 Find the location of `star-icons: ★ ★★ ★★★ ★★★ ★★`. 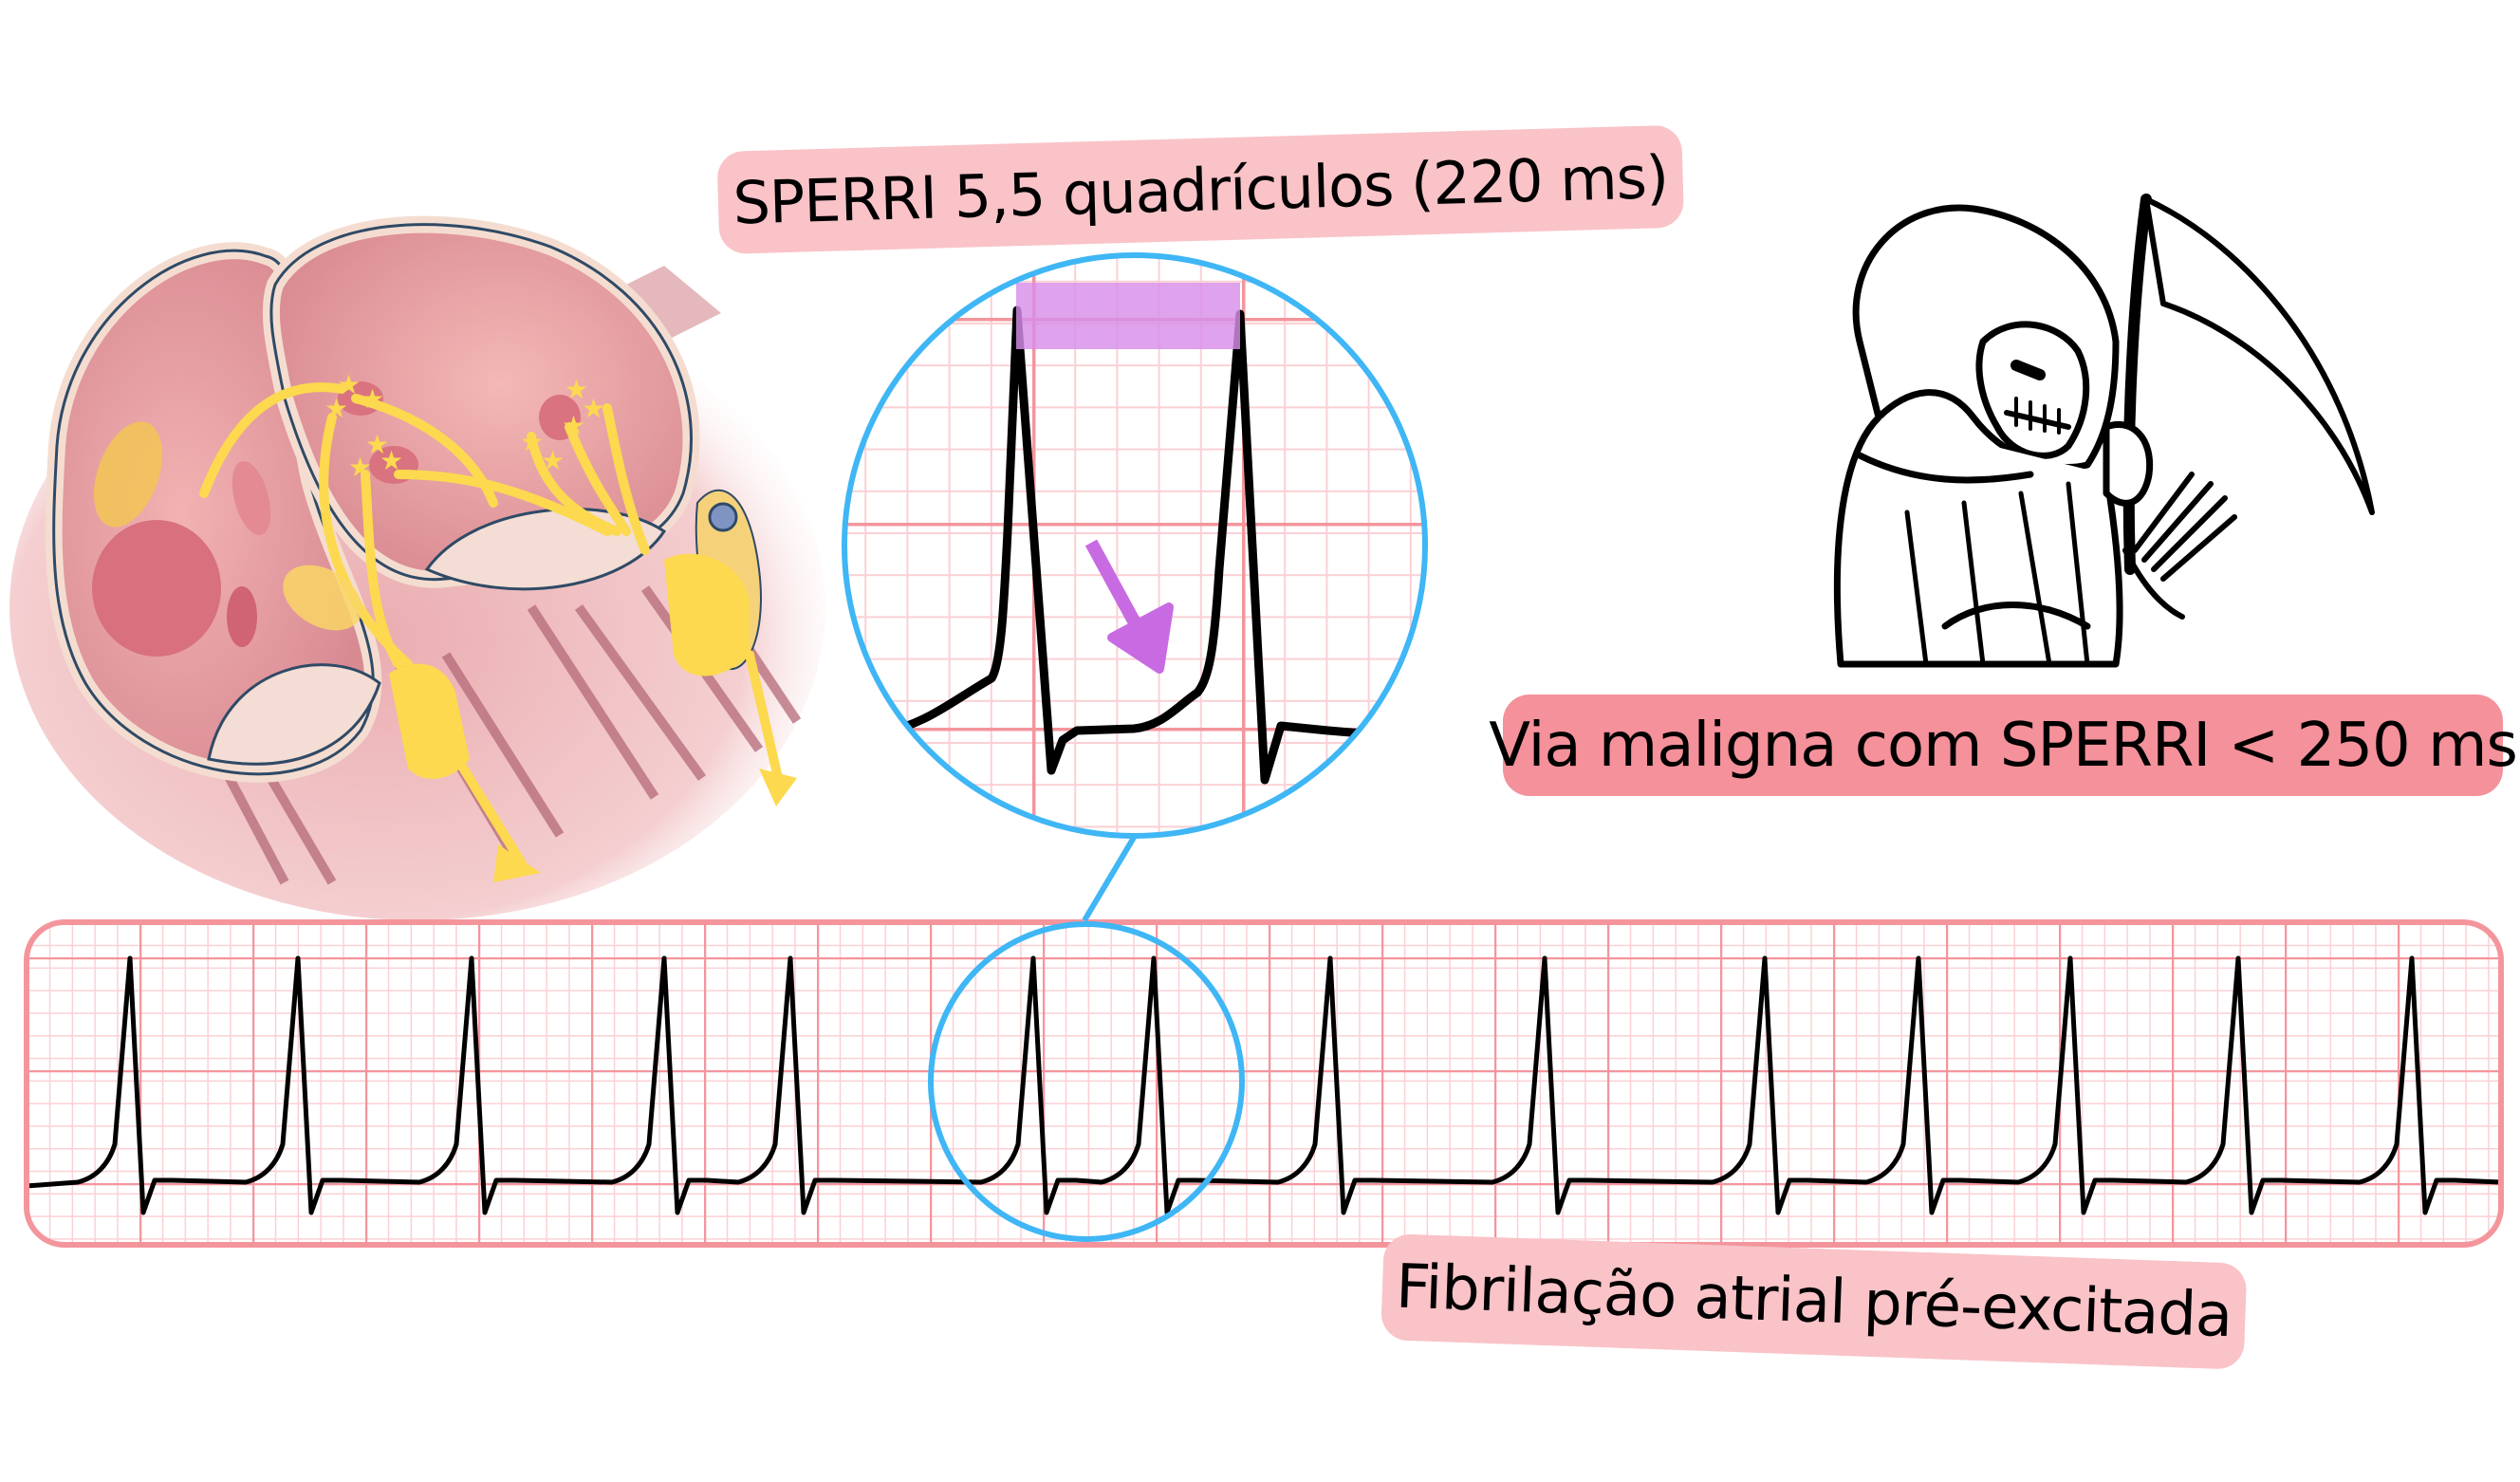

star-icons: ★ ★★ ★★★ ★★★ ★★ is located at coordinates (465, 426).